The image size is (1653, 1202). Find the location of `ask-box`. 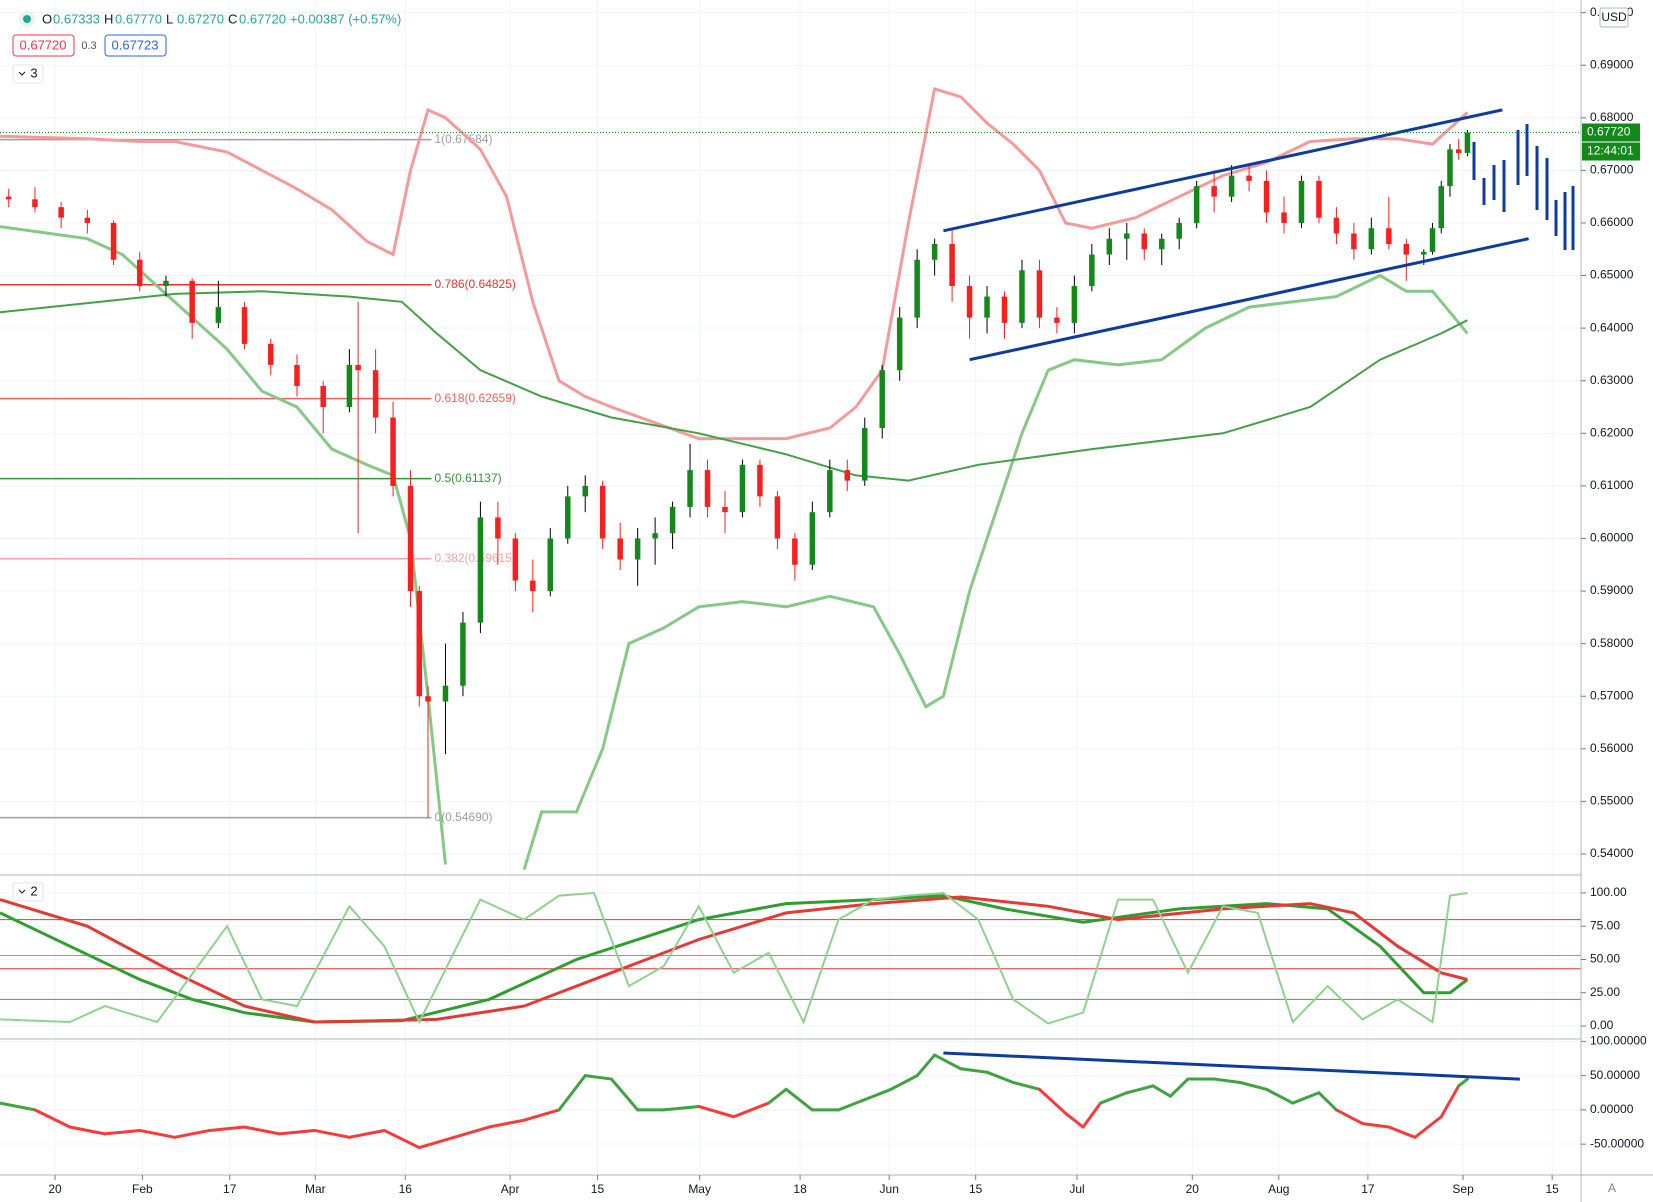

ask-box is located at coordinates (135, 45).